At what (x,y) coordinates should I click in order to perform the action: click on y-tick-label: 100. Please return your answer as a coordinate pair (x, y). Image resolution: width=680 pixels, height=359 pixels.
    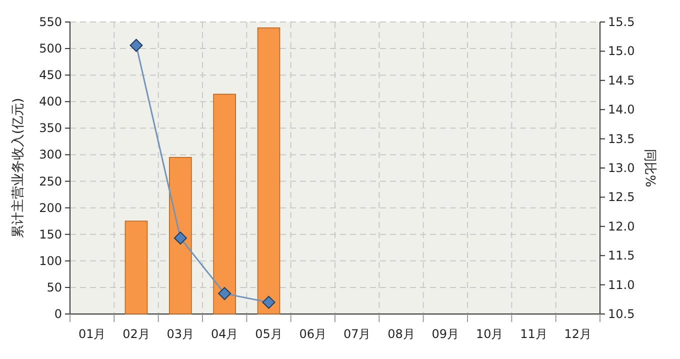
    Looking at the image, I should click on (50, 261).